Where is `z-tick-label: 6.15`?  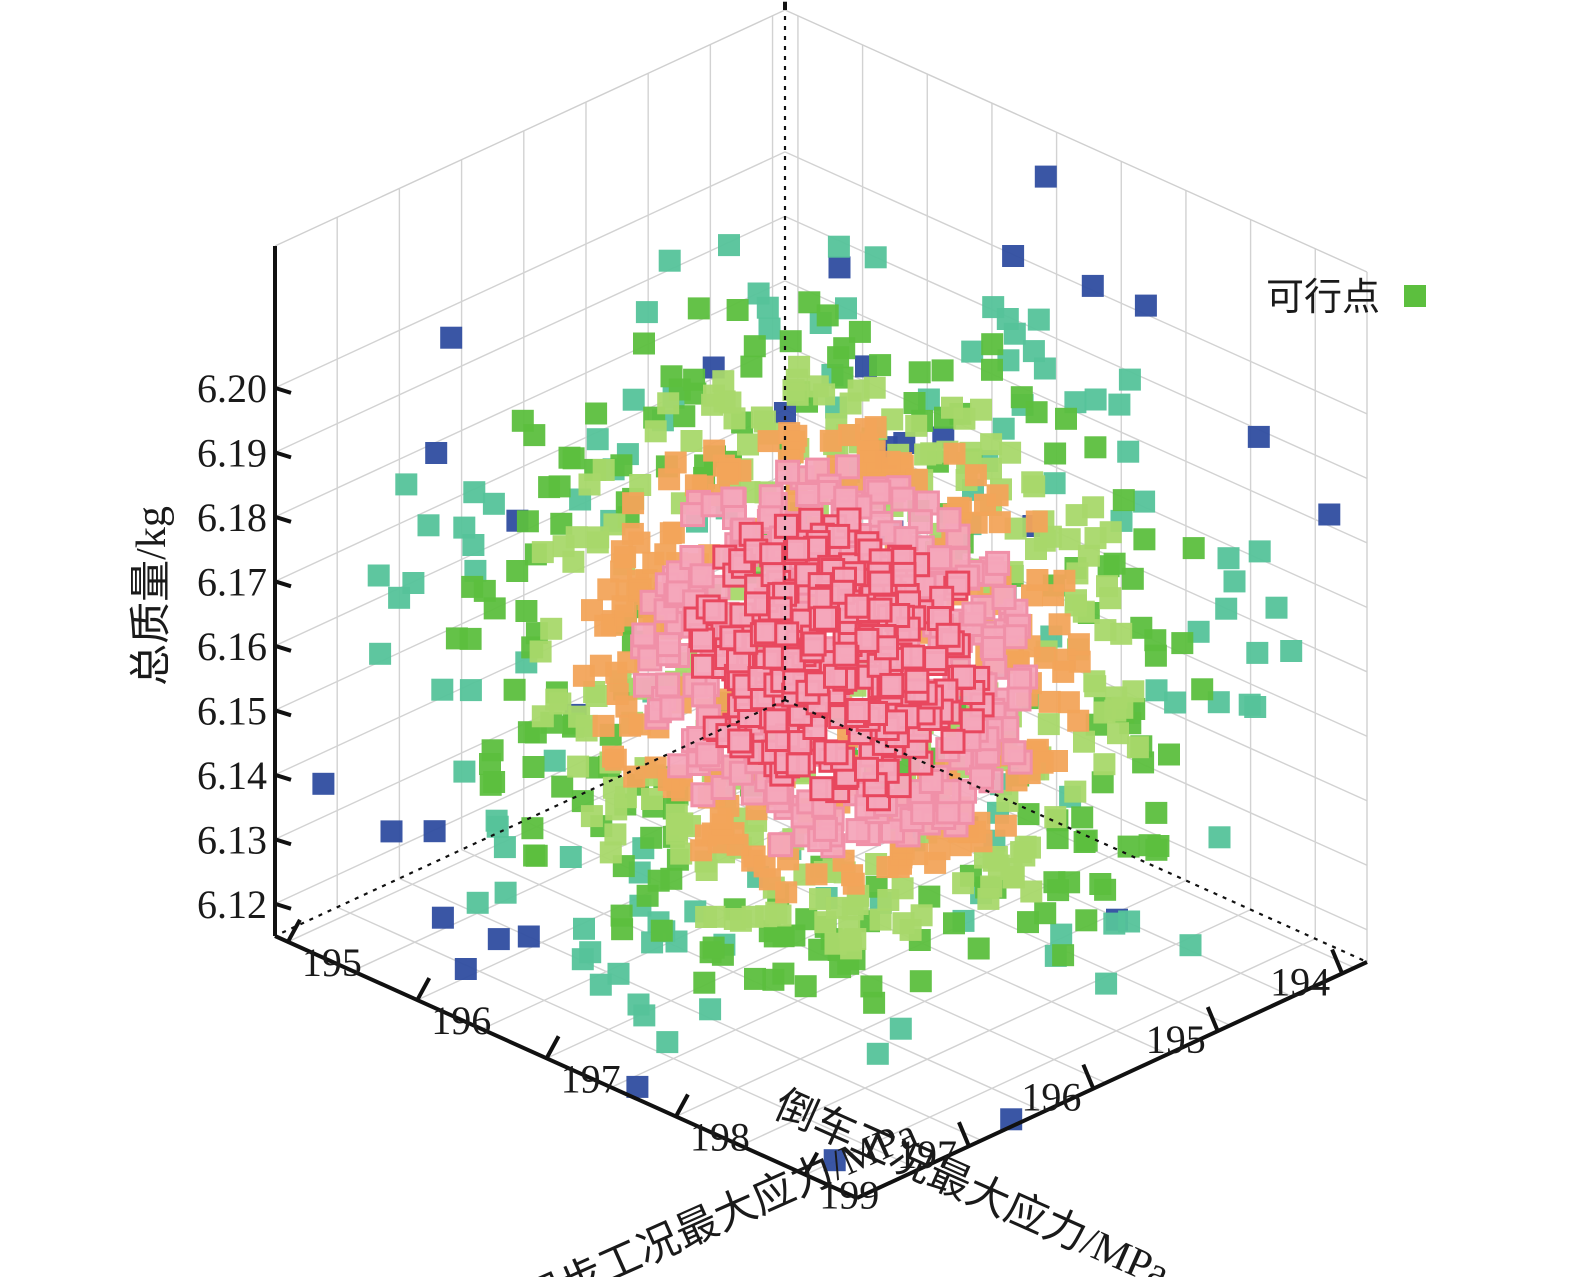
z-tick-label: 6.15 is located at coordinates (232, 710).